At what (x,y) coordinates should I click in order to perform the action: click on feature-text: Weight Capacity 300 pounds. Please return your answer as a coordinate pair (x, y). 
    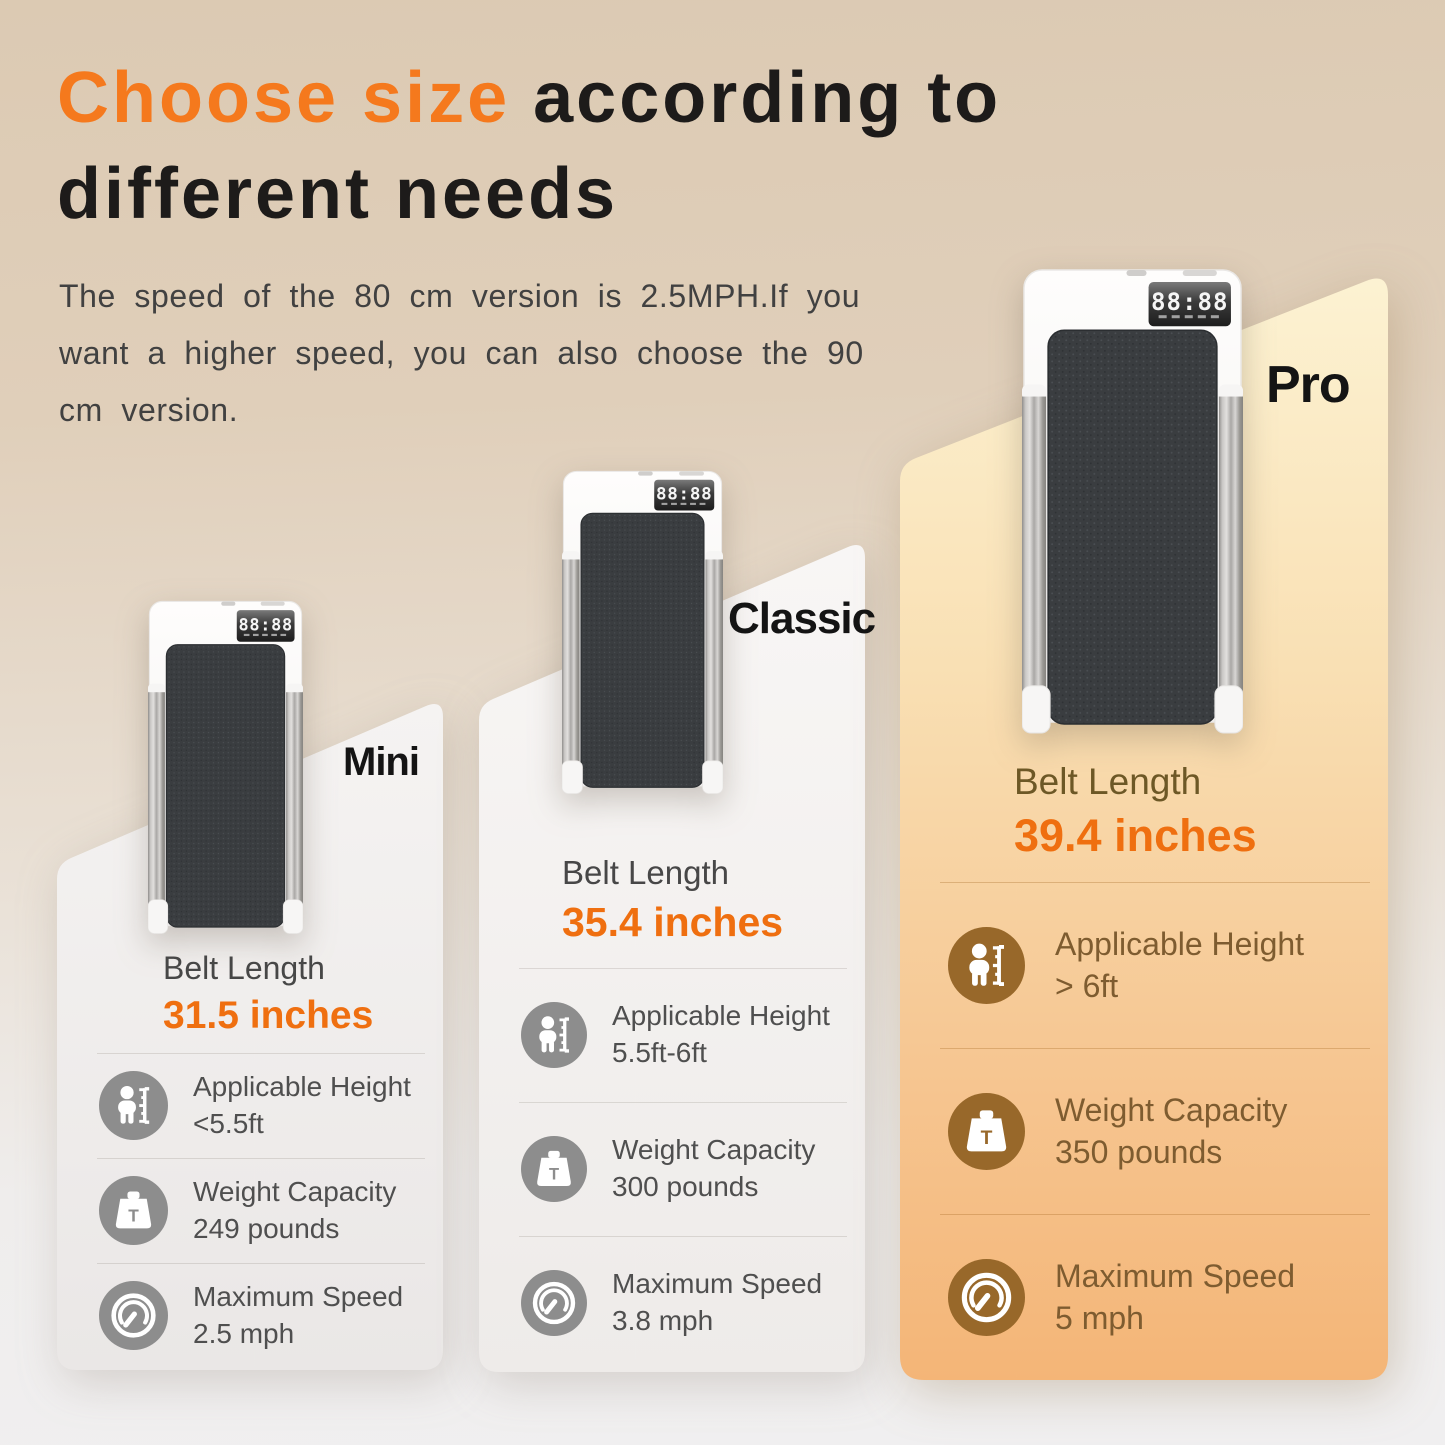
    Looking at the image, I should click on (713, 1169).